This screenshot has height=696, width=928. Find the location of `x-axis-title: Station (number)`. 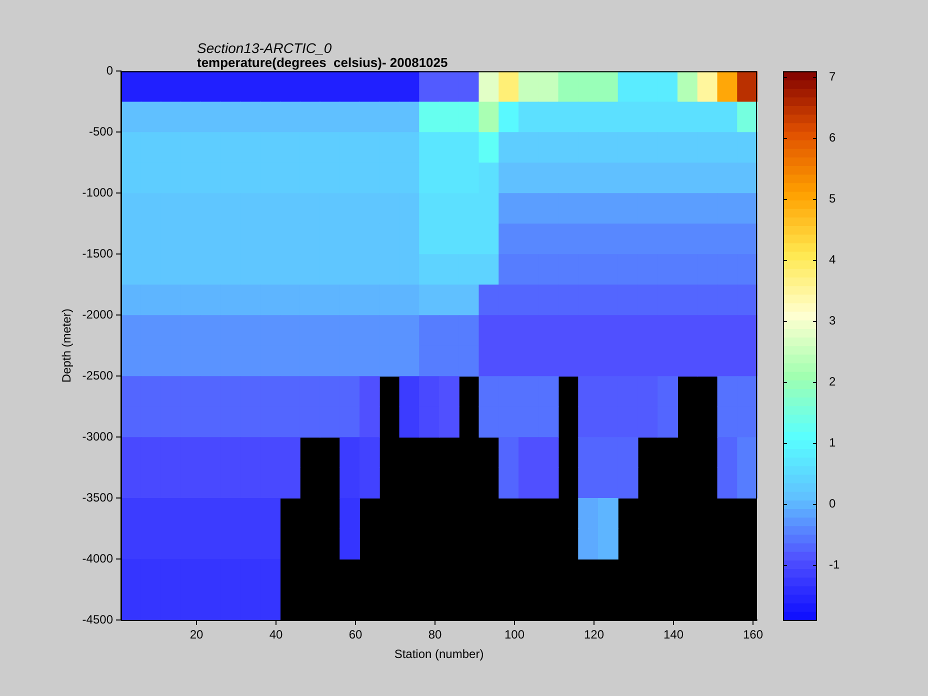

x-axis-title: Station (number) is located at coordinates (439, 654).